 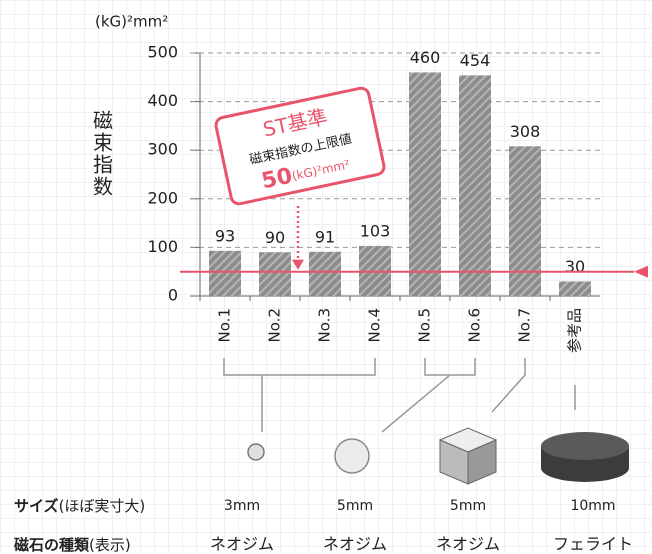 I want to click on y-tick-label: 300, so click(x=162, y=149).